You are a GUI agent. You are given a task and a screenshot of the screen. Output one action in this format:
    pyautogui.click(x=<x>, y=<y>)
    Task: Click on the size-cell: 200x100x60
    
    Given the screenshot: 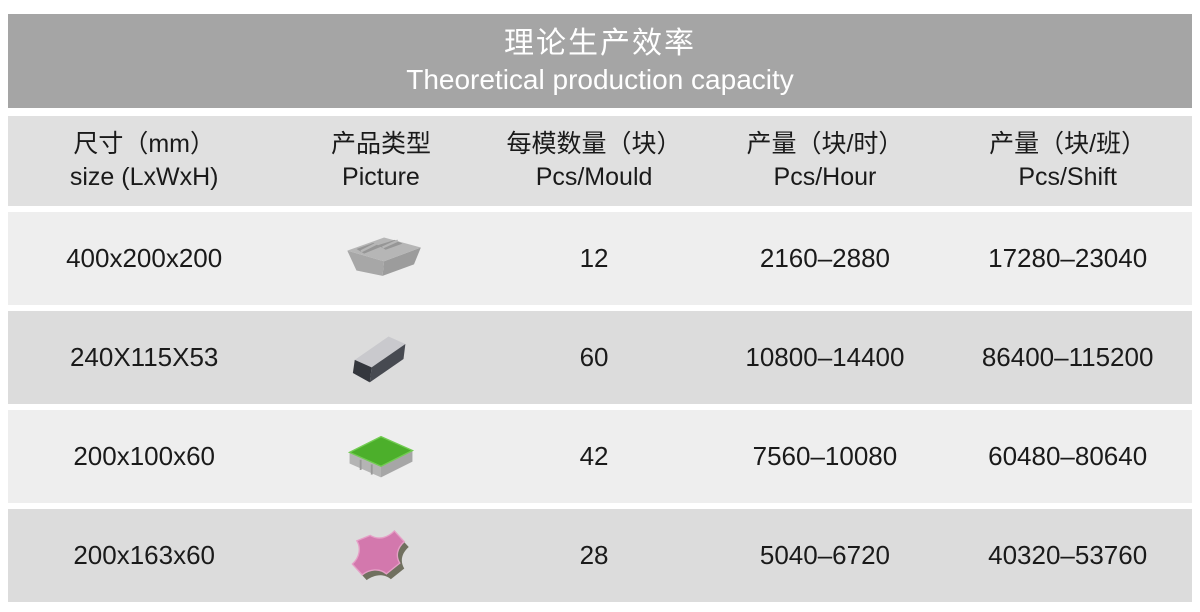 What is the action you would take?
    pyautogui.click(x=144, y=456)
    